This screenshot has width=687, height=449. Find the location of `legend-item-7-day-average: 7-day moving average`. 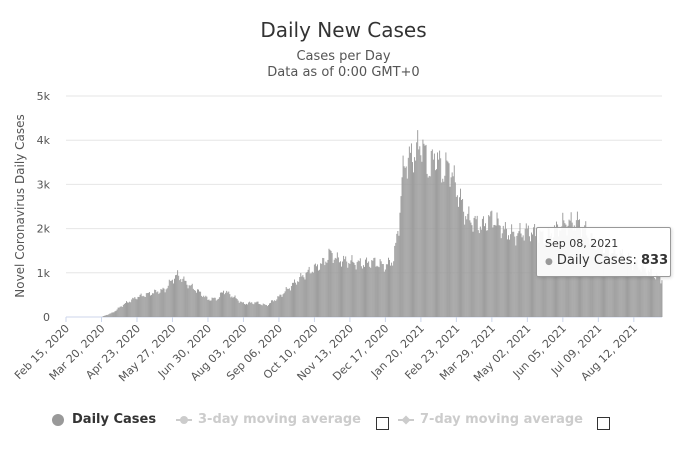

legend-item-7-day-average: 7-day moving average is located at coordinates (490, 419).